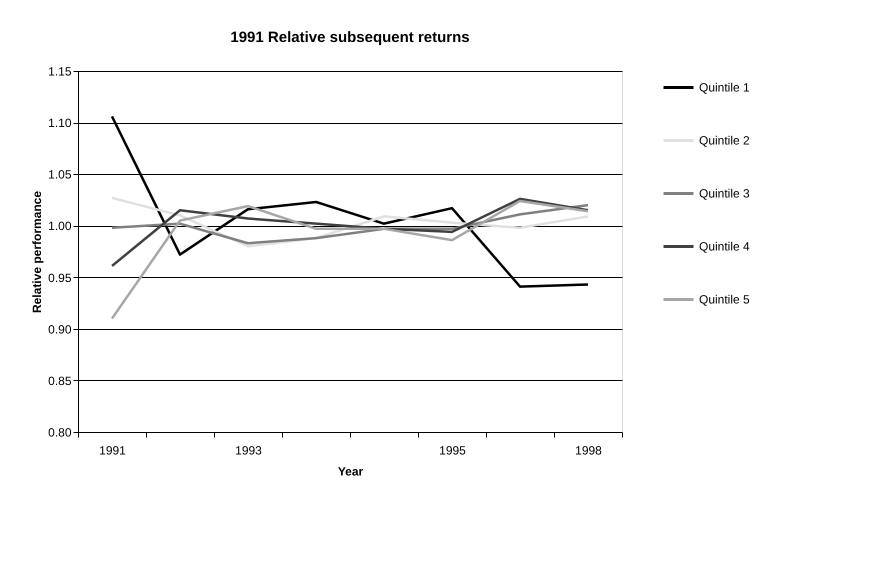  Describe the element at coordinates (724, 299) in the screenshot. I see `legend-label: Quintile 5` at that location.